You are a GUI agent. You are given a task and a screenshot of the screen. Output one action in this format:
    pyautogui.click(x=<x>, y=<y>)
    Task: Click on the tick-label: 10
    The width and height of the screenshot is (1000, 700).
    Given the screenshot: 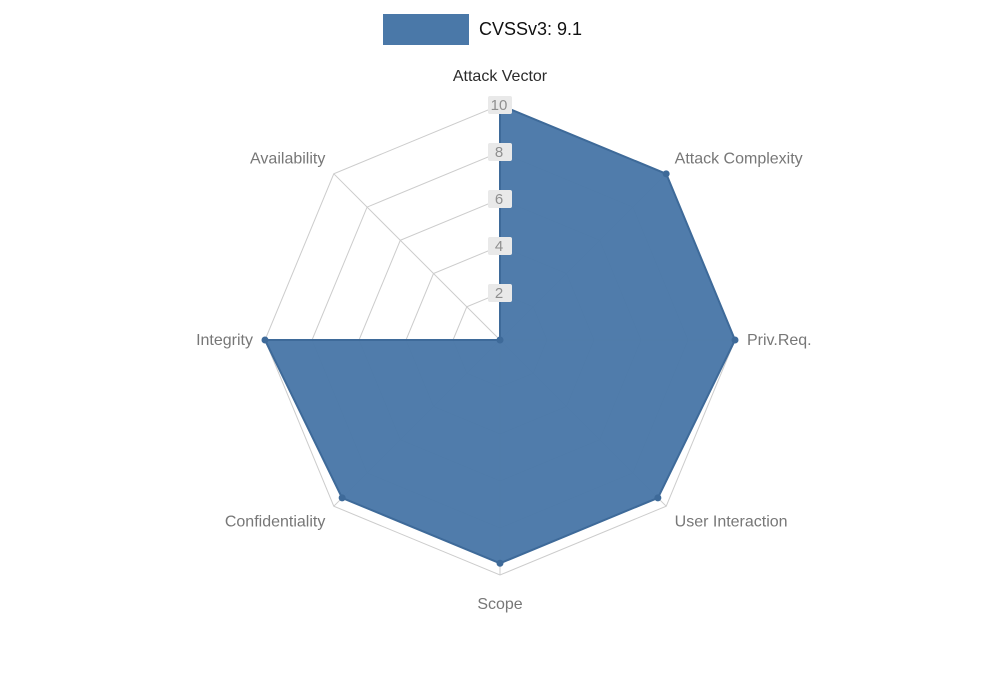 What is the action you would take?
    pyautogui.click(x=499, y=105)
    